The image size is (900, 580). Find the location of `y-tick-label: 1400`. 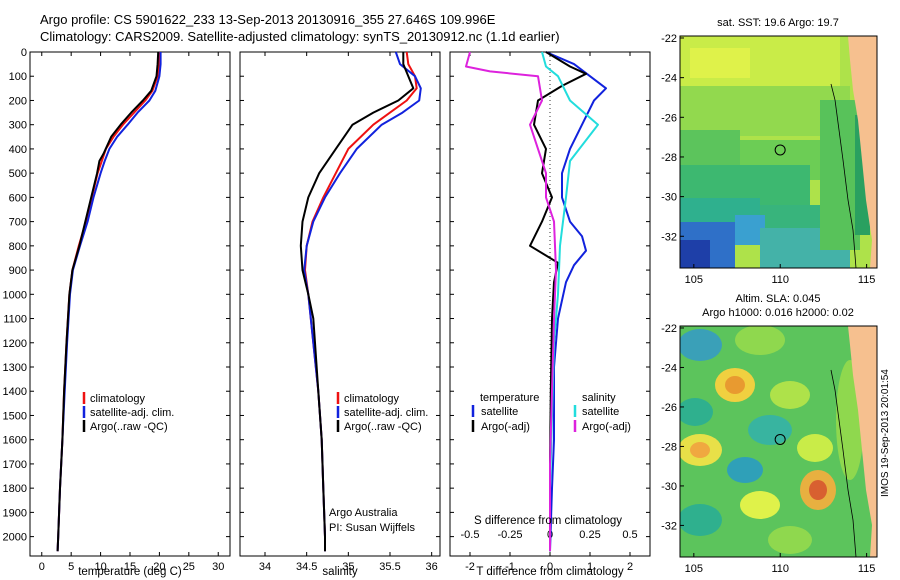

y-tick-label: 1400 is located at coordinates (15, 392).